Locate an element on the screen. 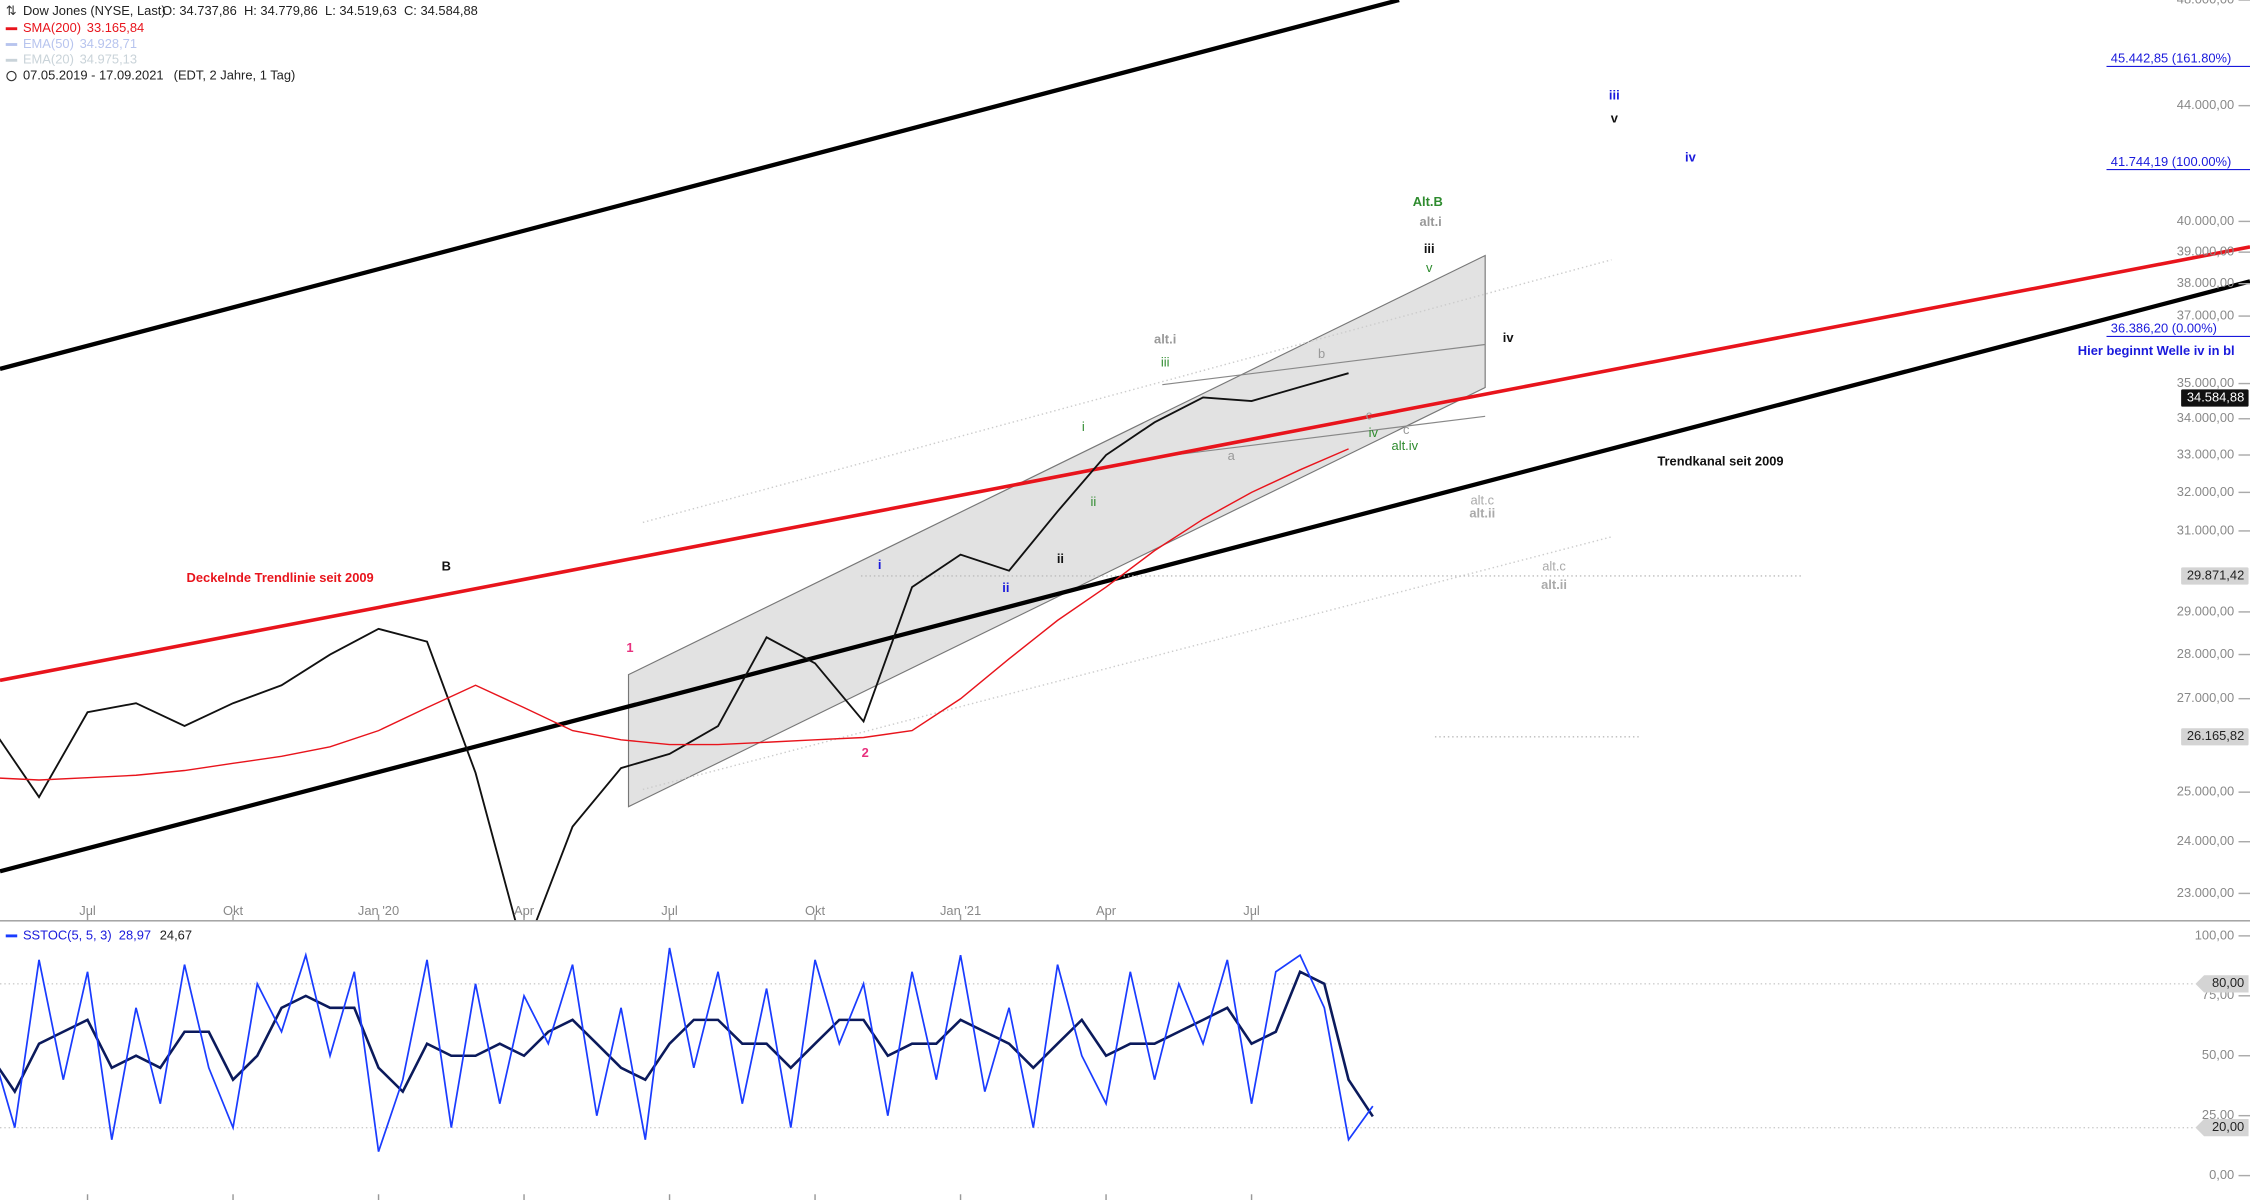 This screenshot has width=2250, height=1200. y-tick-label: 38.000,00 is located at coordinates (2205, 282).